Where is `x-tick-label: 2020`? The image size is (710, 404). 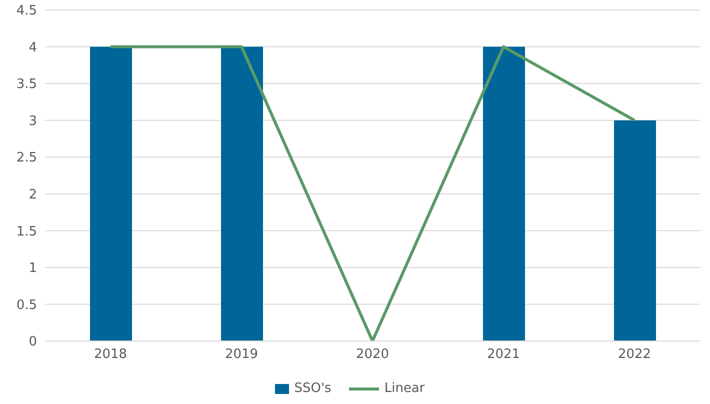 x-tick-label: 2020 is located at coordinates (373, 354).